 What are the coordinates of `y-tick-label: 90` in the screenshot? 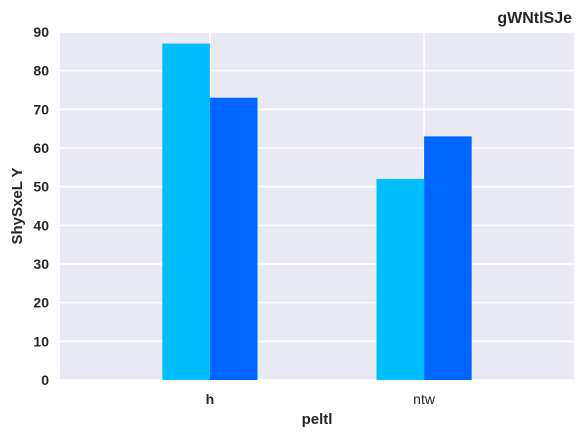 It's located at (41, 32).